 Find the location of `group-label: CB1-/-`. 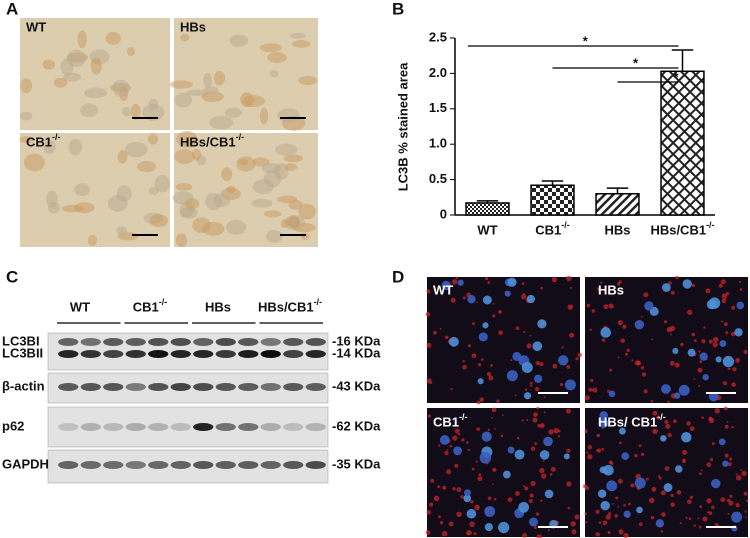

group-label: CB1-/- is located at coordinates (150, 305).